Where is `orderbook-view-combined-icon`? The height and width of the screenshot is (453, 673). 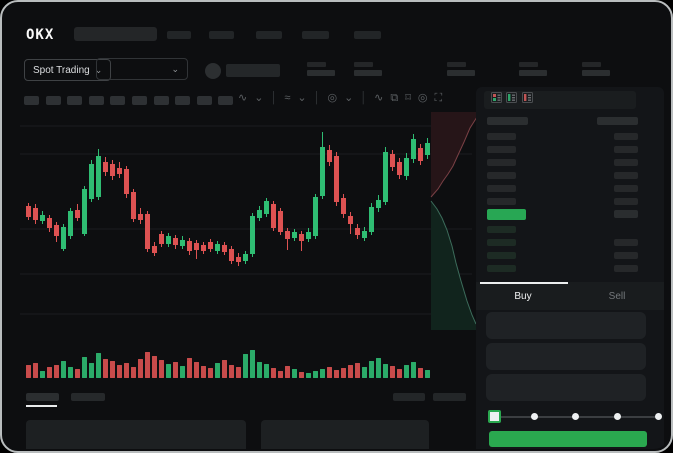
orderbook-view-combined-icon is located at coordinates (496, 97).